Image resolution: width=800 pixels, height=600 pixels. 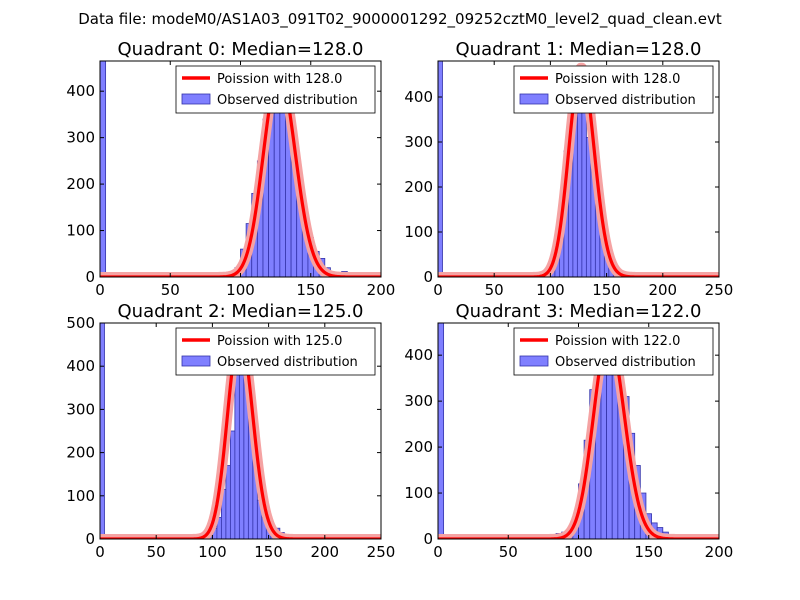 I want to click on chart-title: Quadrant 3: Median=122.0, so click(x=579, y=311).